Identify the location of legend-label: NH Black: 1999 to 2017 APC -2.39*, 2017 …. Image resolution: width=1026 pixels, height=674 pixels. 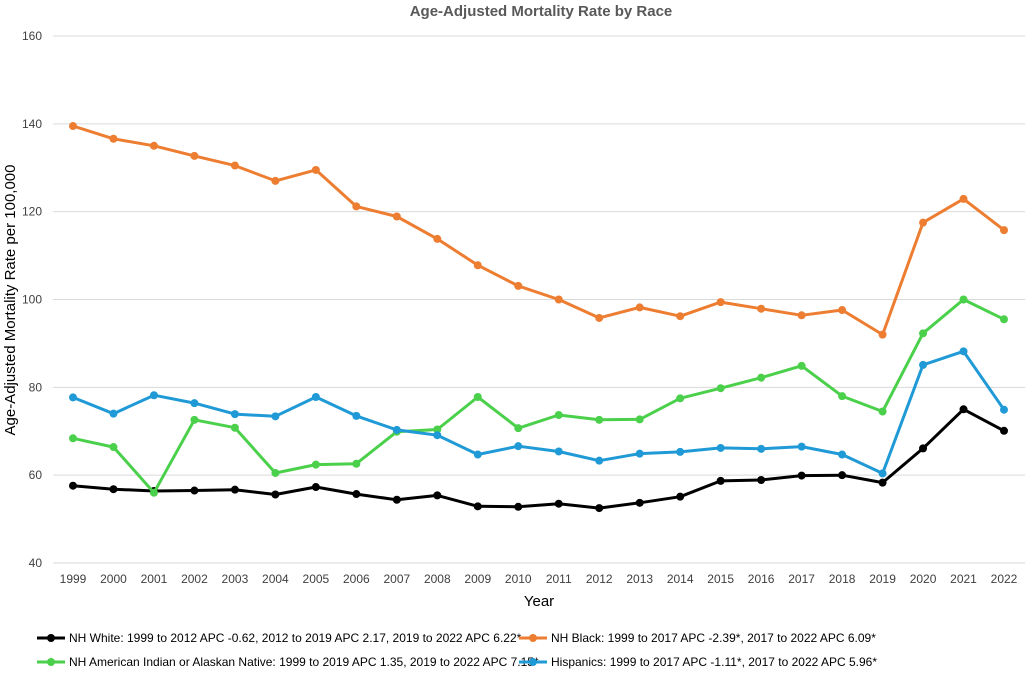
(713, 638).